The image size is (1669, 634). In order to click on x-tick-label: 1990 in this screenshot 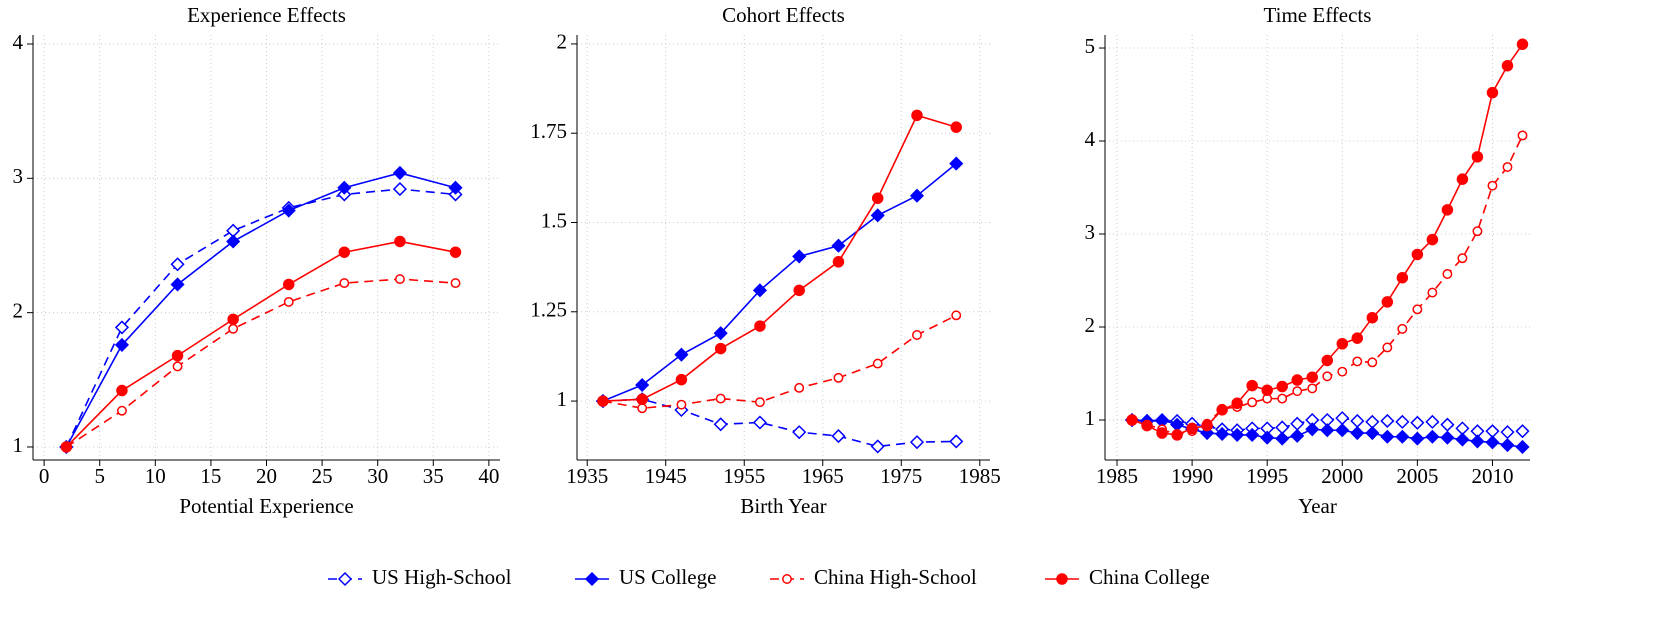, I will do `click(1192, 476)`.